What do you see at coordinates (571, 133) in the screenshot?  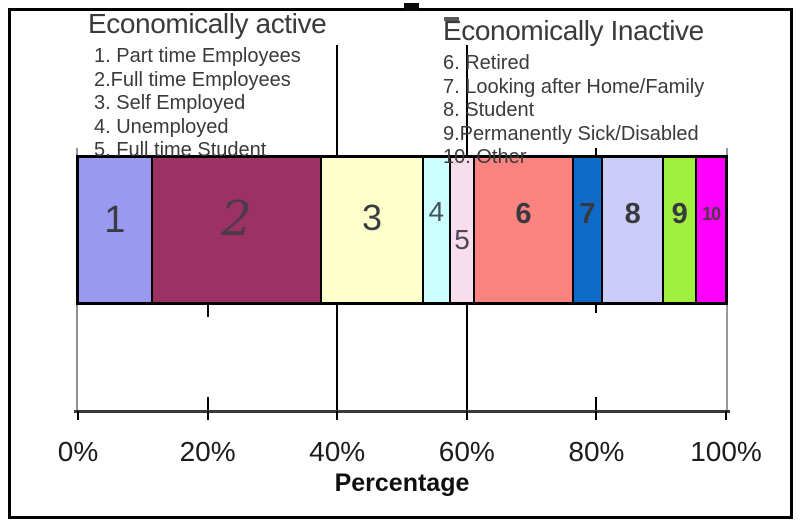 I see `legend-item: 9.Permanently Sick/Disabled` at bounding box center [571, 133].